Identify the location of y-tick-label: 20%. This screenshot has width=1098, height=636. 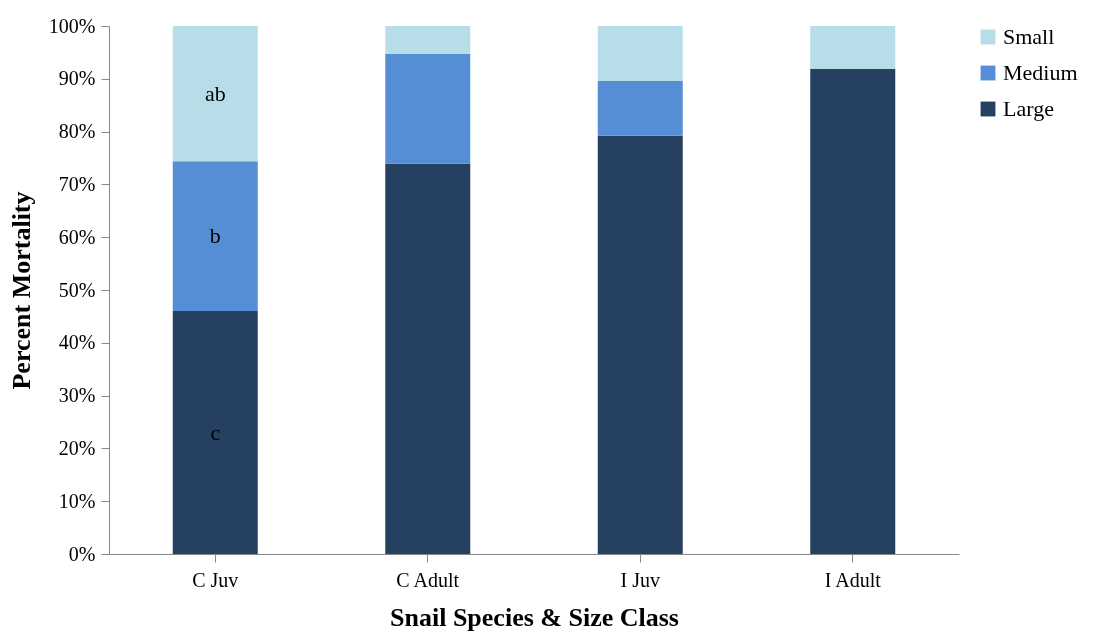
(77, 447).